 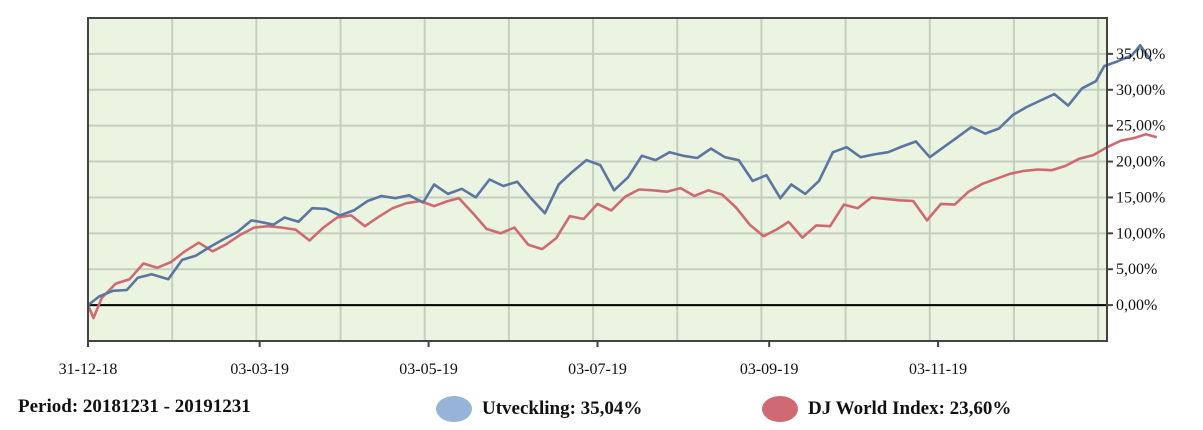 I want to click on y-tick-label: 15,00%, so click(x=1140, y=197).